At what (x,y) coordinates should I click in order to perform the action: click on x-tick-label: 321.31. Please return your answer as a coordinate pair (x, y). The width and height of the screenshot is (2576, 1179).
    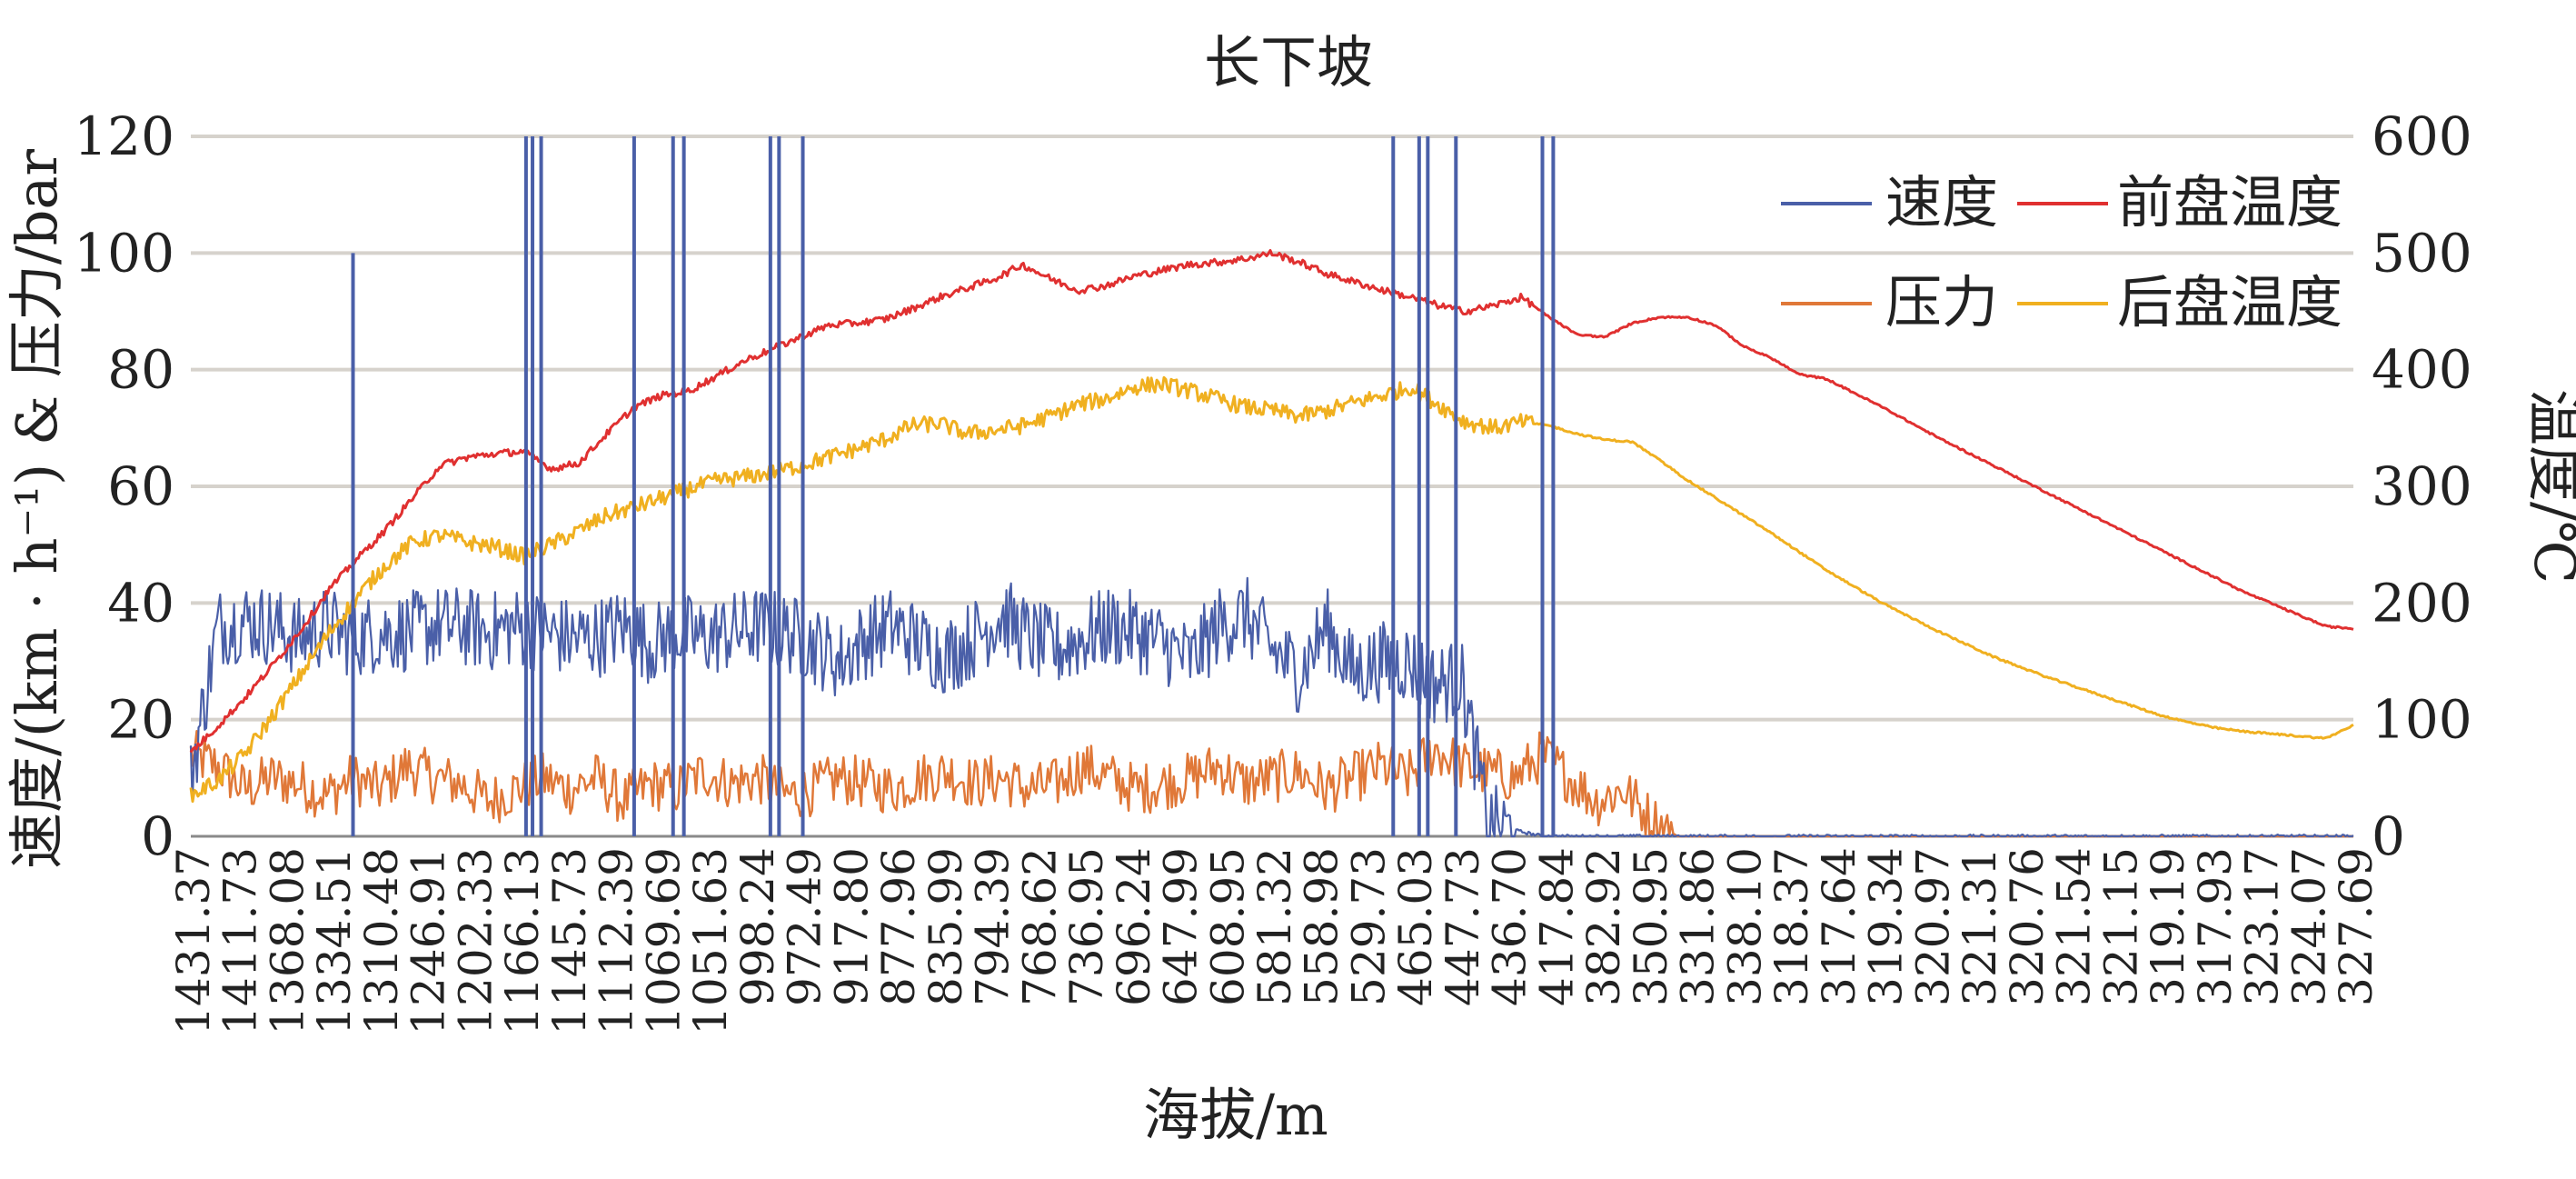
    Looking at the image, I should click on (1980, 926).